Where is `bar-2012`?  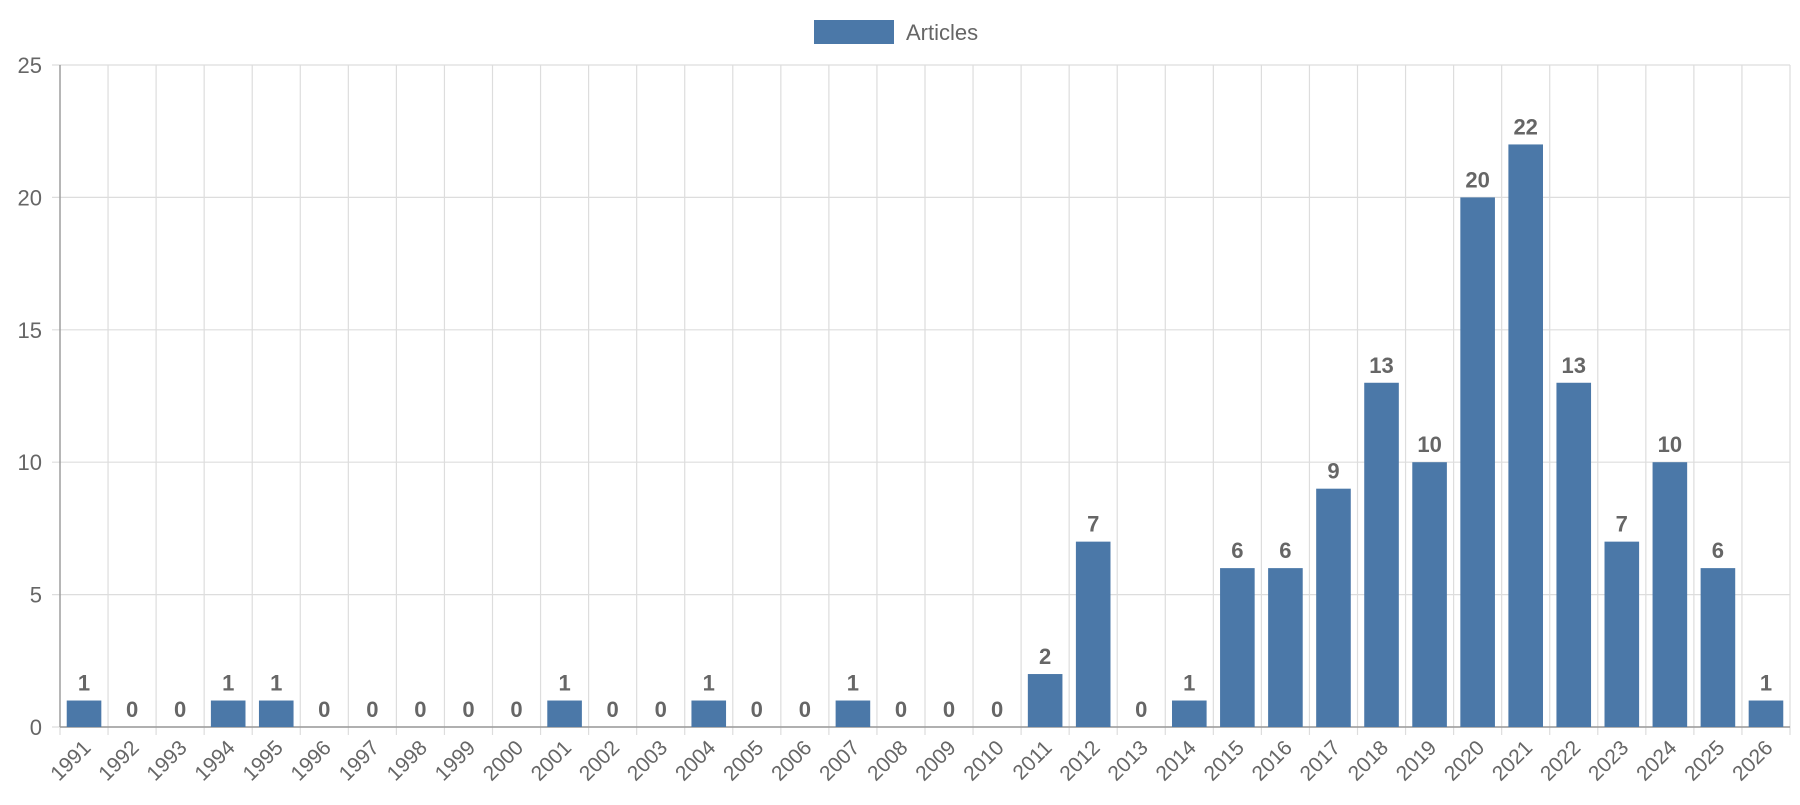
bar-2012 is located at coordinates (1093, 634).